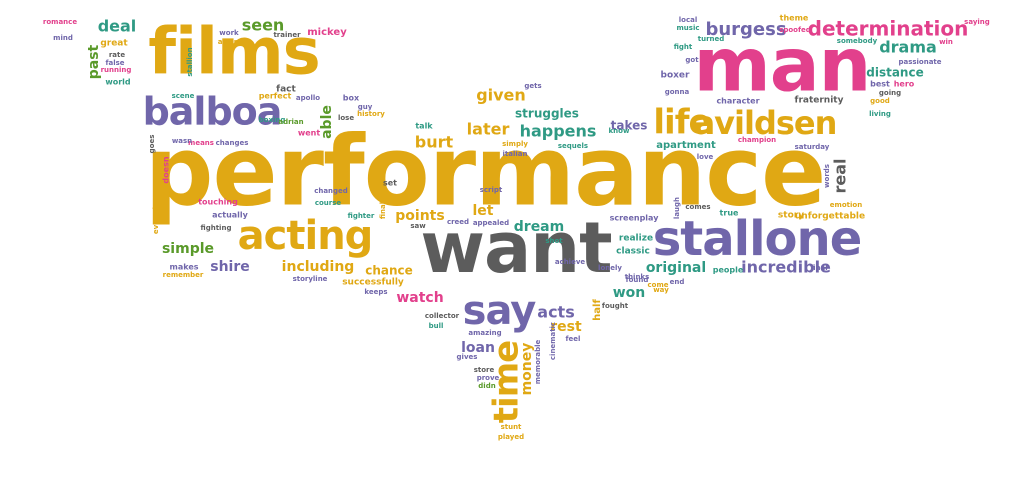 This screenshot has height=504, width=1023. I want to click on word-going: going, so click(890, 93).